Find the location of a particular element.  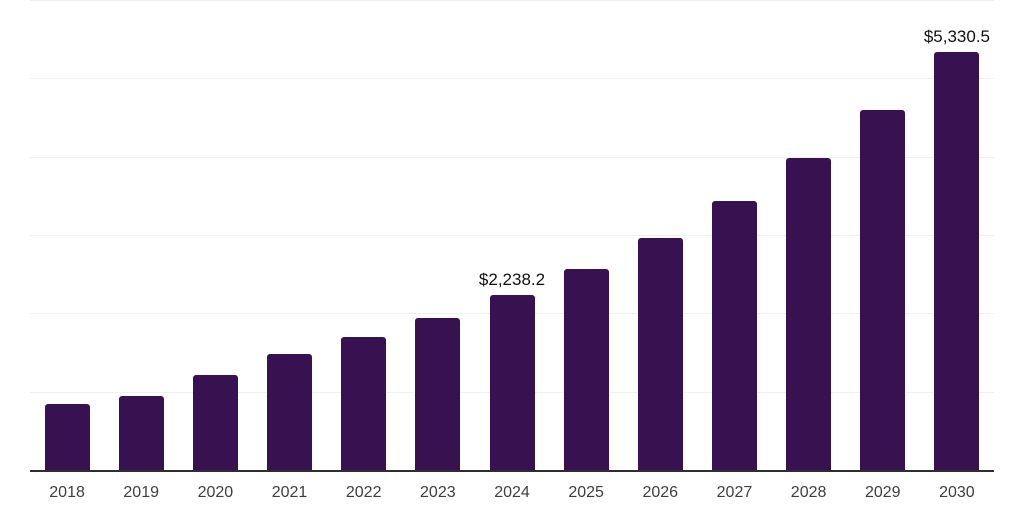

bar-2018 is located at coordinates (67, 437).